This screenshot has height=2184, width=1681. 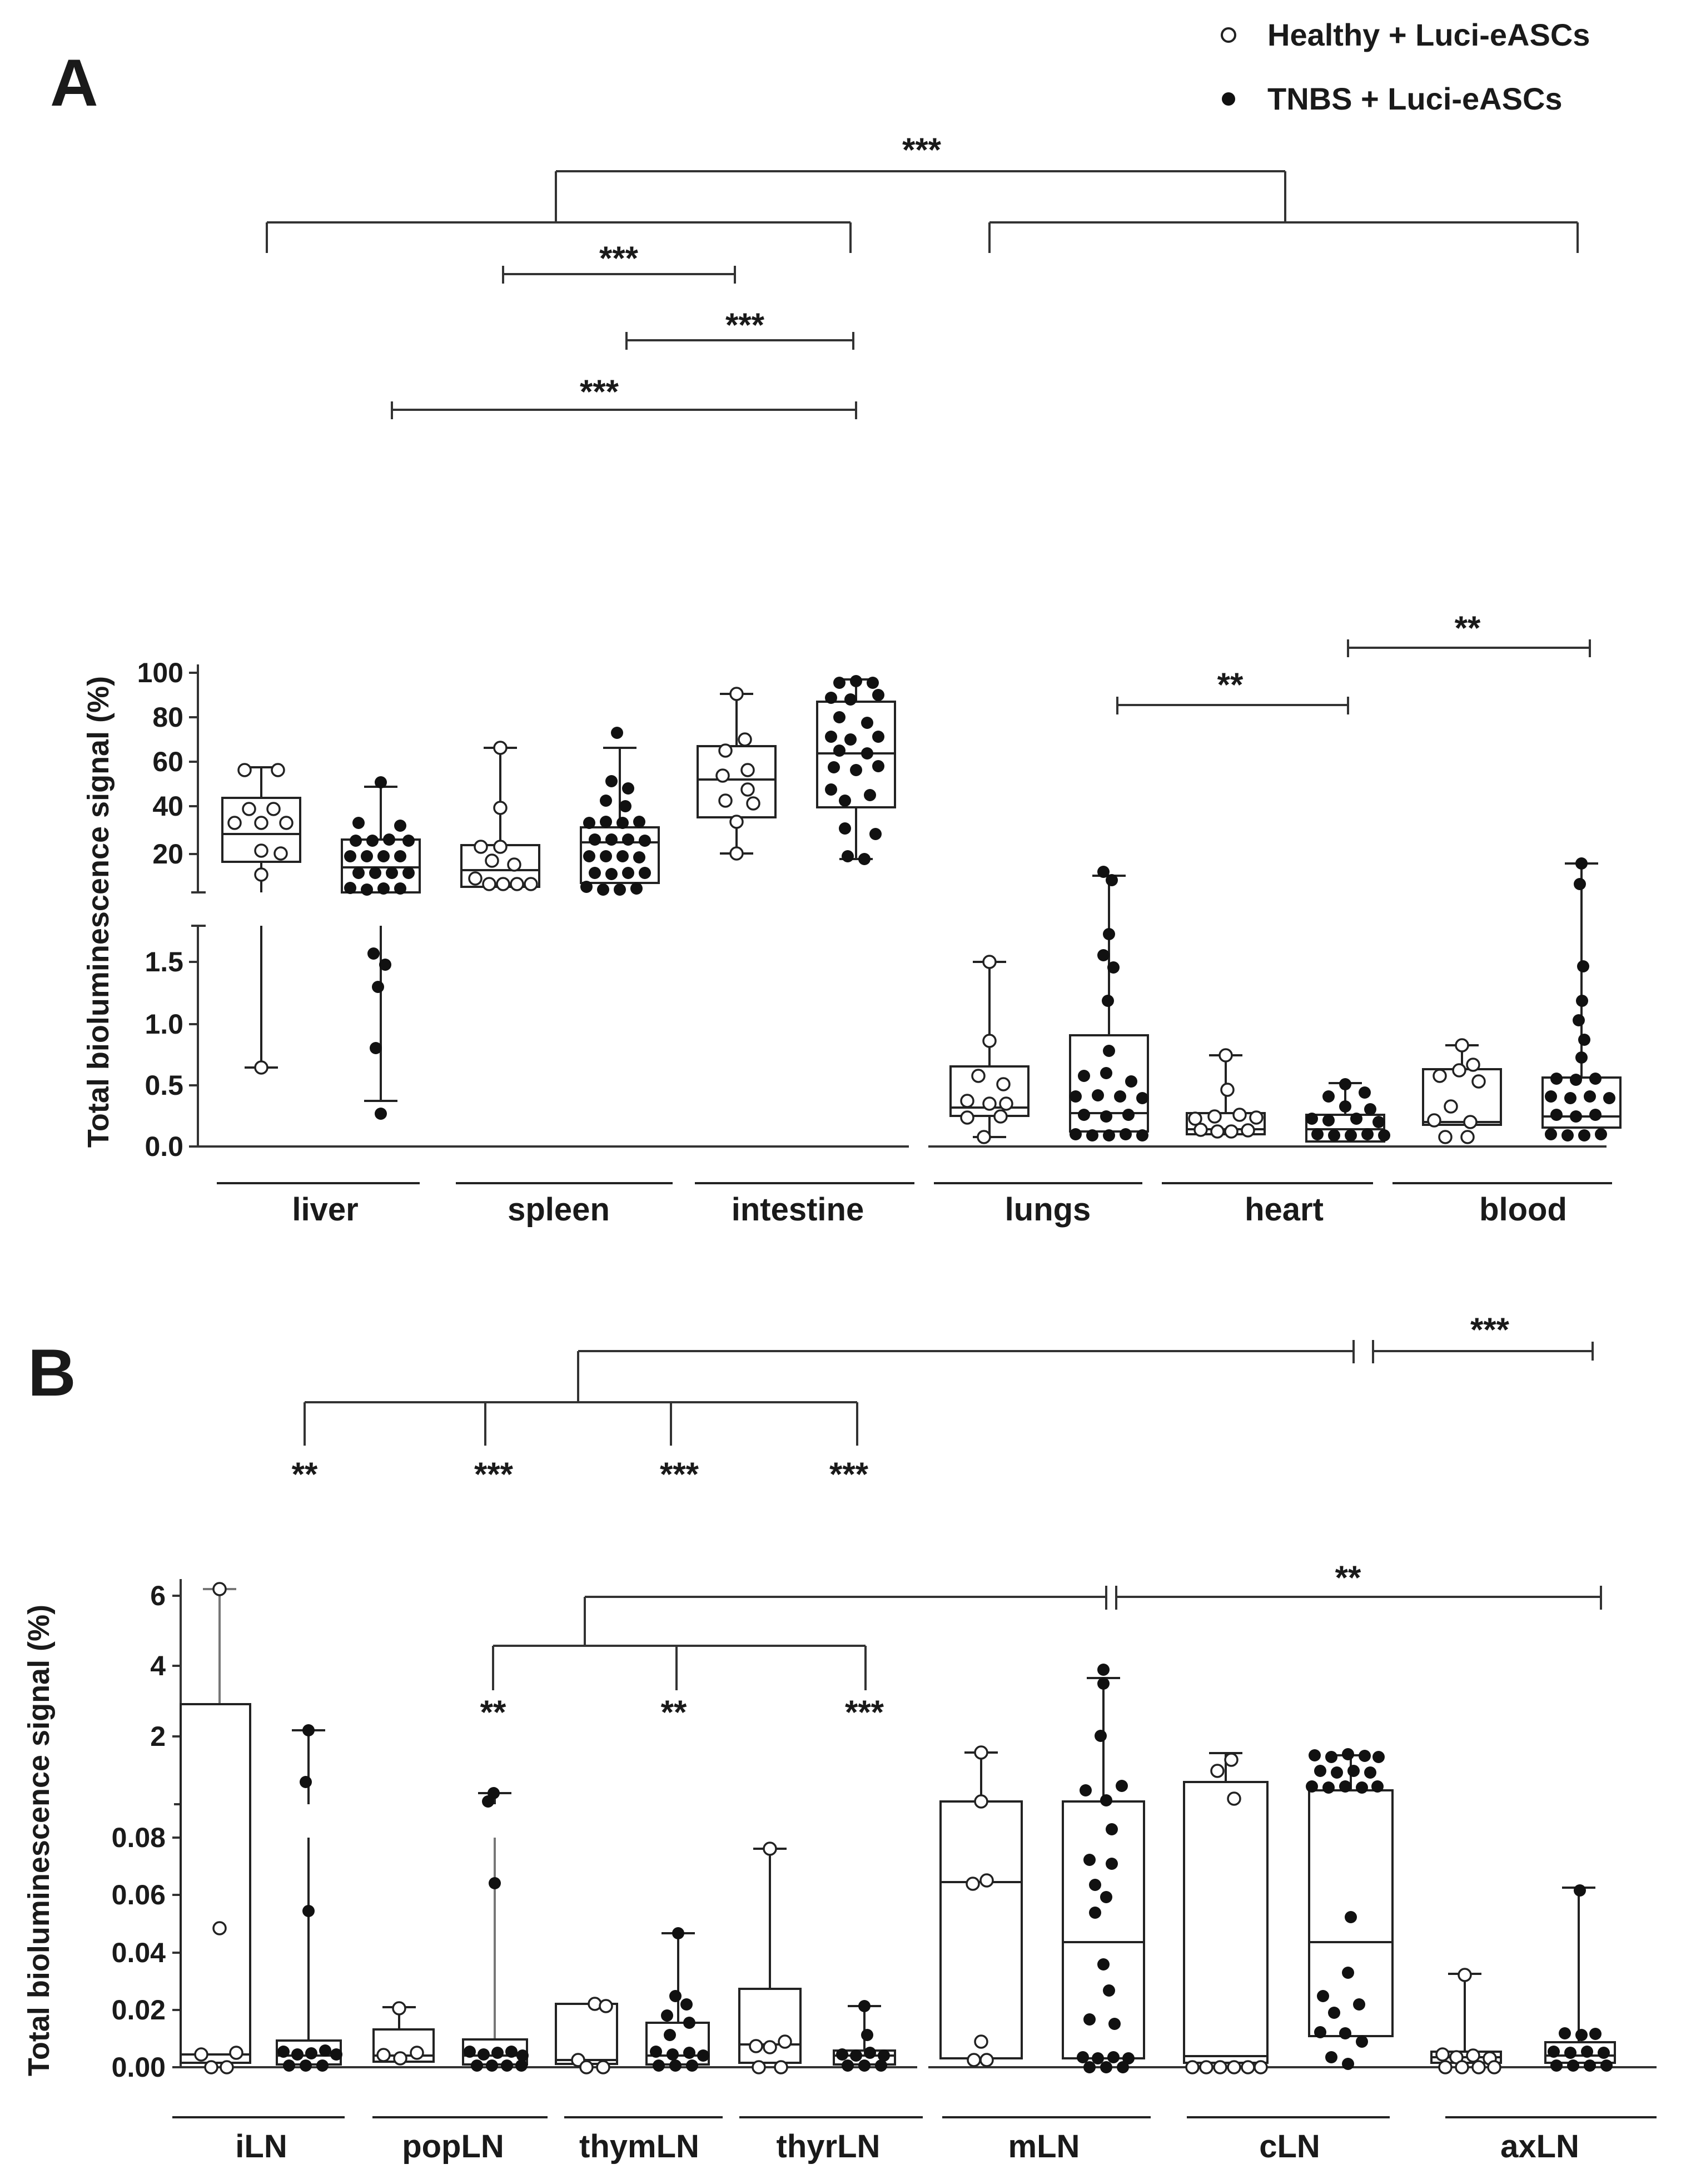 What do you see at coordinates (139, 1894) in the screenshot?
I see `y-tick-label: 0.06` at bounding box center [139, 1894].